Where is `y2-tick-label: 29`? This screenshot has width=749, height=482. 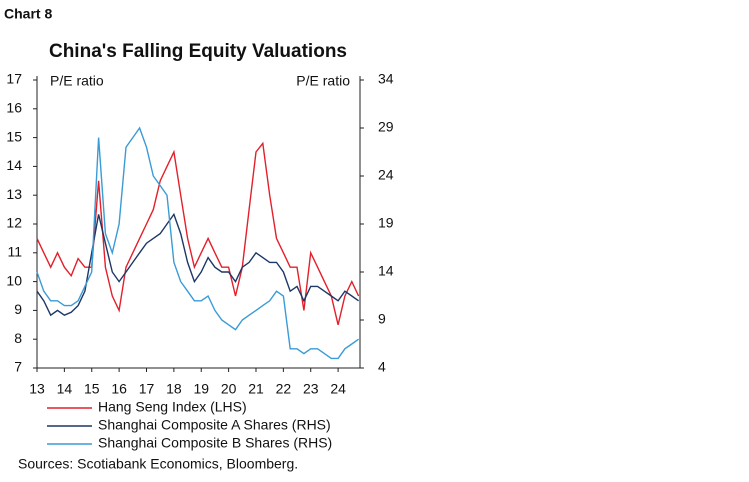
y2-tick-label: 29 is located at coordinates (386, 127).